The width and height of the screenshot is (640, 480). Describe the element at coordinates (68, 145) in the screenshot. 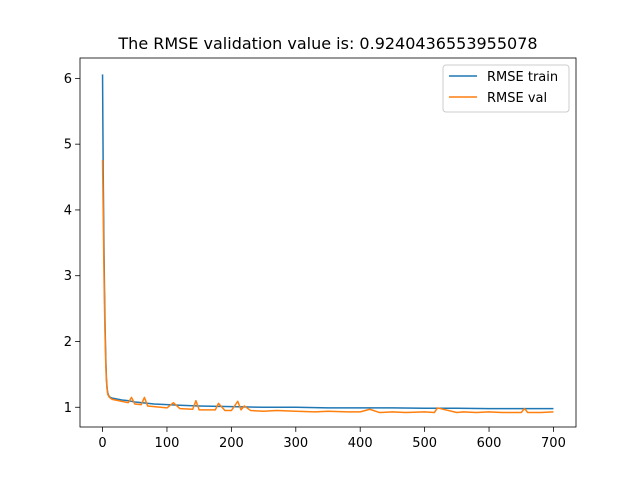

I see `y-tick-label: 5` at that location.